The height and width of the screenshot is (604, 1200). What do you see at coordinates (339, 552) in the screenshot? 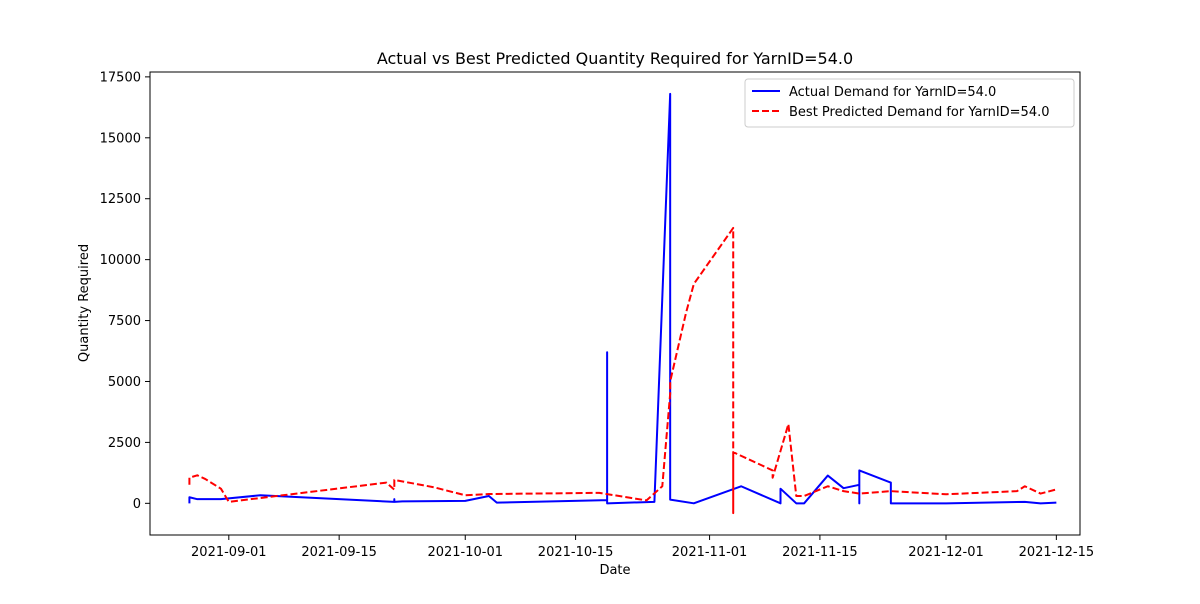
I see `x-tick-label: 2021-09-15` at bounding box center [339, 552].